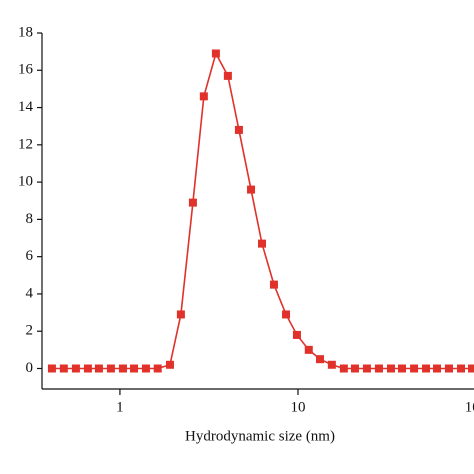 This screenshot has width=474, height=474. What do you see at coordinates (260, 436) in the screenshot?
I see `x-axis-label: Hydrodynamic size (nm)` at bounding box center [260, 436].